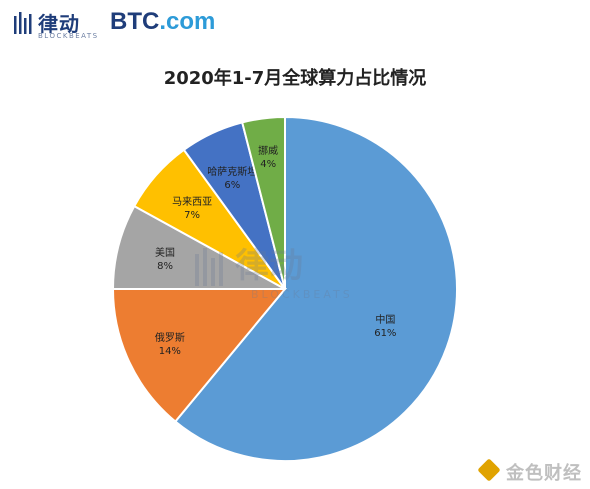 Image resolution: width=590 pixels, height=489 pixels. I want to click on slice-name-label: 俄罗斯, so click(170, 337).